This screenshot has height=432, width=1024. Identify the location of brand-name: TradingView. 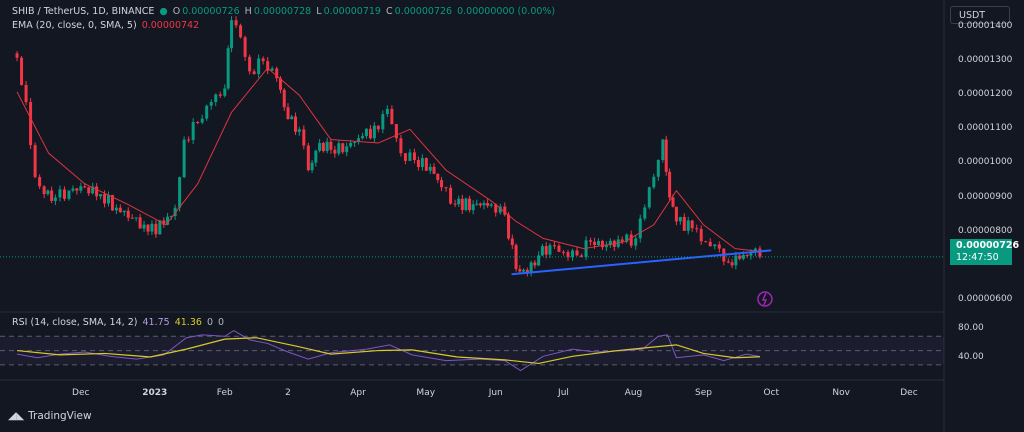
(60, 416).